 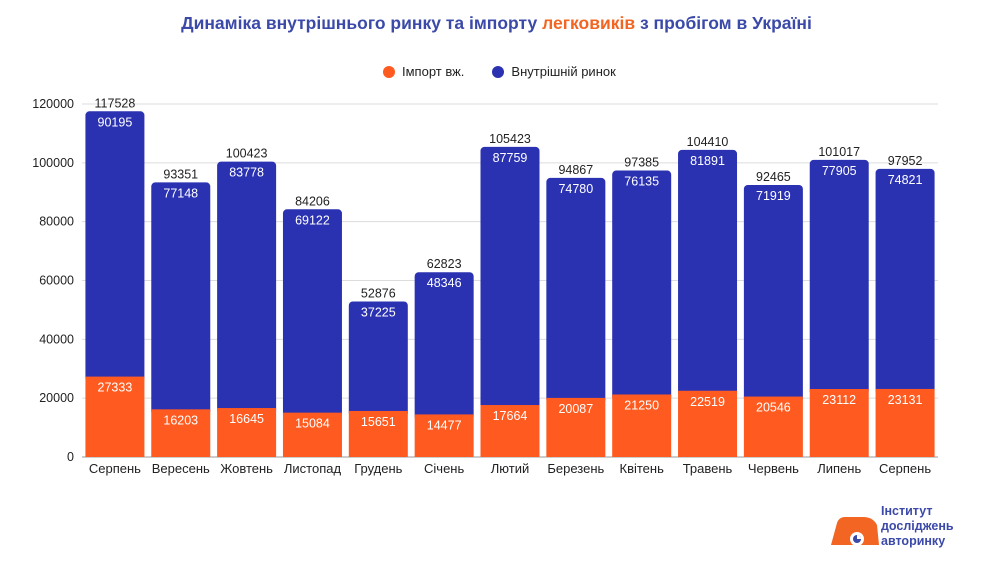 What do you see at coordinates (773, 196) in the screenshot?
I see `domestic-value-label: 71919` at bounding box center [773, 196].